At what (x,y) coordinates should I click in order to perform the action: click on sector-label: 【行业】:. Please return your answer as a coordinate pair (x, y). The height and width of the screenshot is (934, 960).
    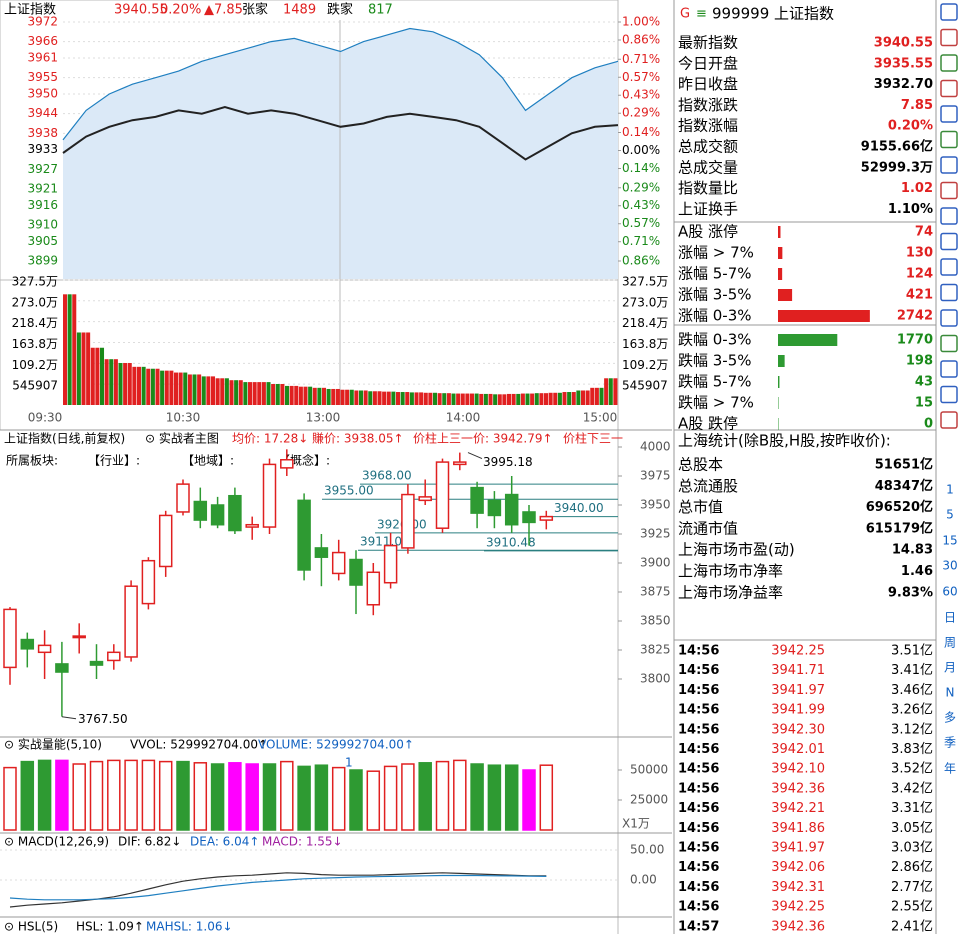
    Looking at the image, I should click on (114, 461).